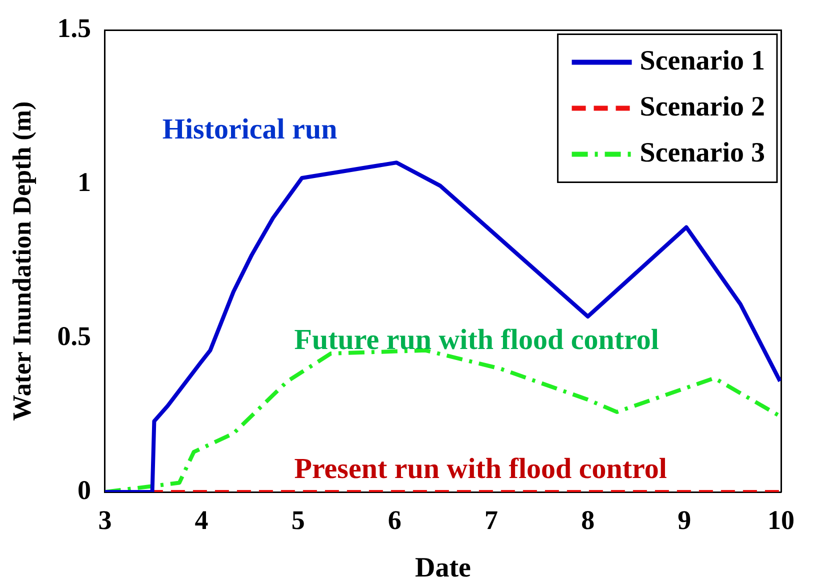  What do you see at coordinates (201, 520) in the screenshot?
I see `x-tick-label: 4` at bounding box center [201, 520].